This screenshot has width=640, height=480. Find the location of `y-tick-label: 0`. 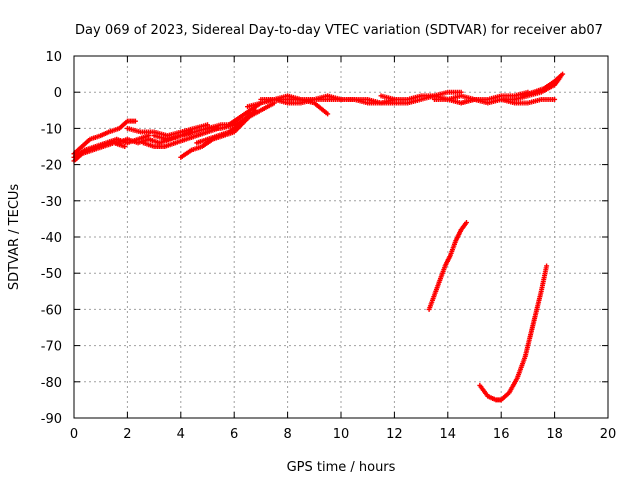

y-tick-label: 0 is located at coordinates (58, 93).